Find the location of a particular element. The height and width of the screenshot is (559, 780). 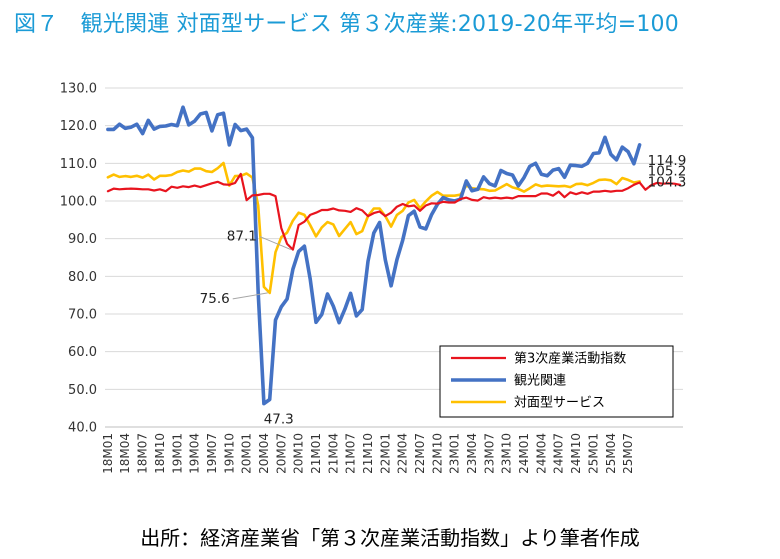

x-tick-label: 22M07 is located at coordinates (420, 453).